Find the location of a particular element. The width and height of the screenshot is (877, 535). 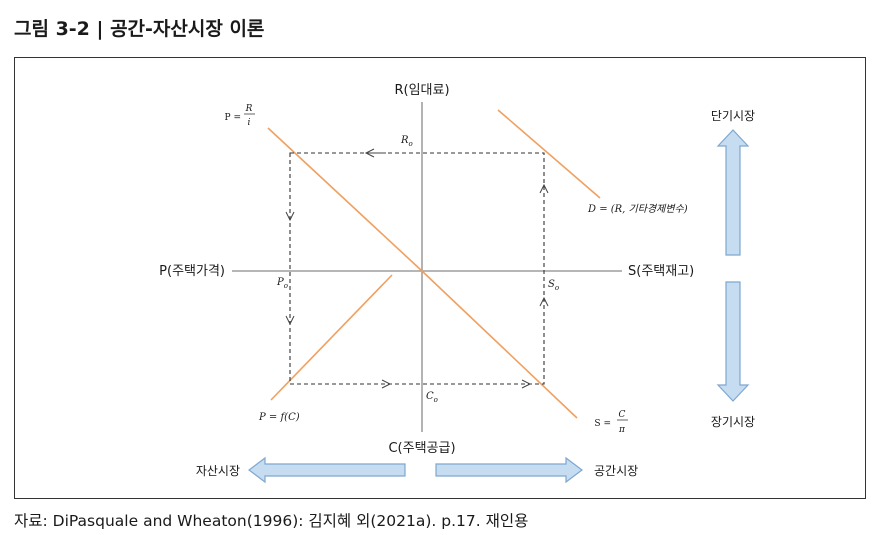

demand-curve-label: D = (R, 기타경제변수) is located at coordinates (637, 209).